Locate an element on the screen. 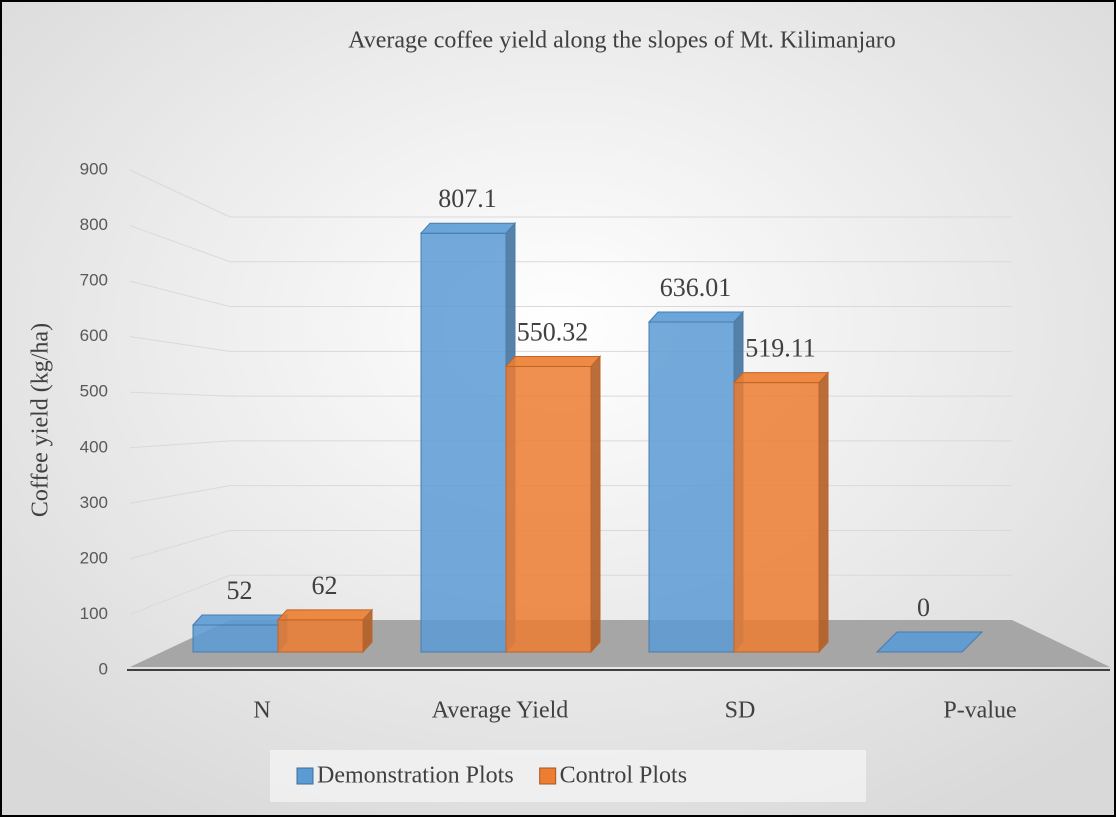 The width and height of the screenshot is (1116, 817). y-tick-label: 800 is located at coordinates (94, 224).